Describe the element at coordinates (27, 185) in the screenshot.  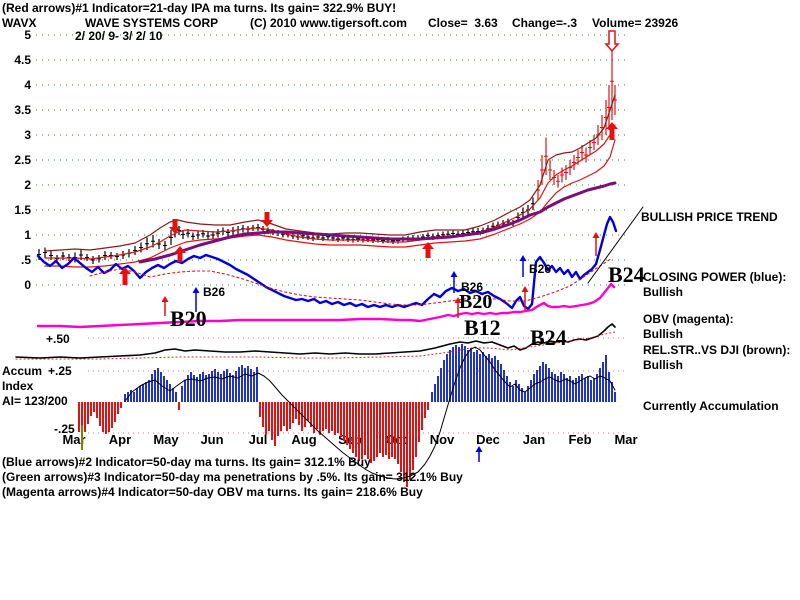
I see `price-axis-label: 2` at that location.